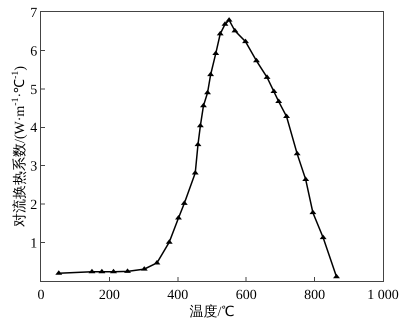 This screenshot has width=400, height=324. What do you see at coordinates (177, 295) in the screenshot?
I see `x-tick-label: 400` at bounding box center [177, 295].